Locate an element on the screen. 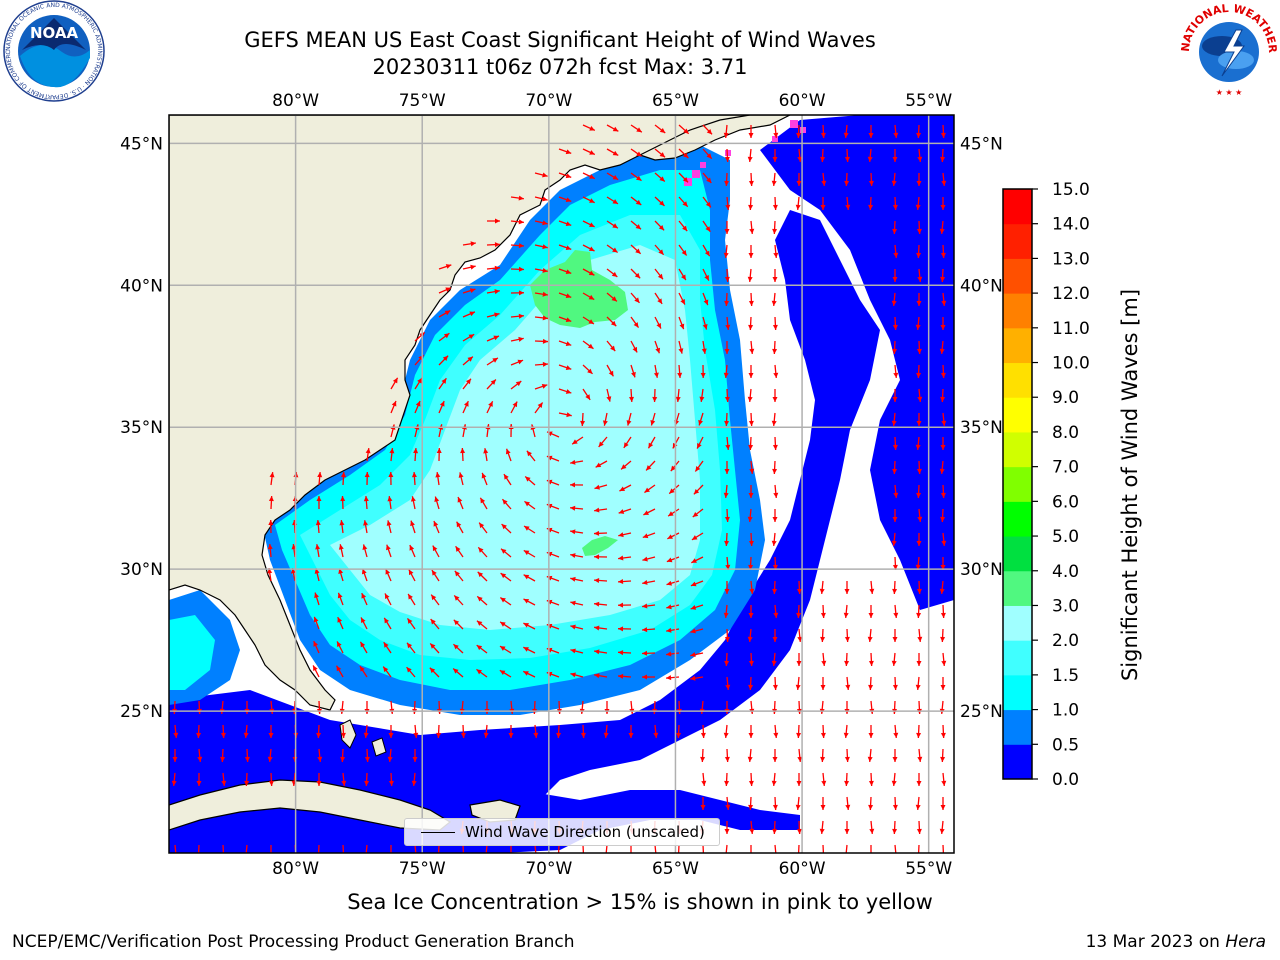 The image size is (1280, 960). colorbar-title: Significant Height of Wind Waves [m] is located at coordinates (1130, 485).